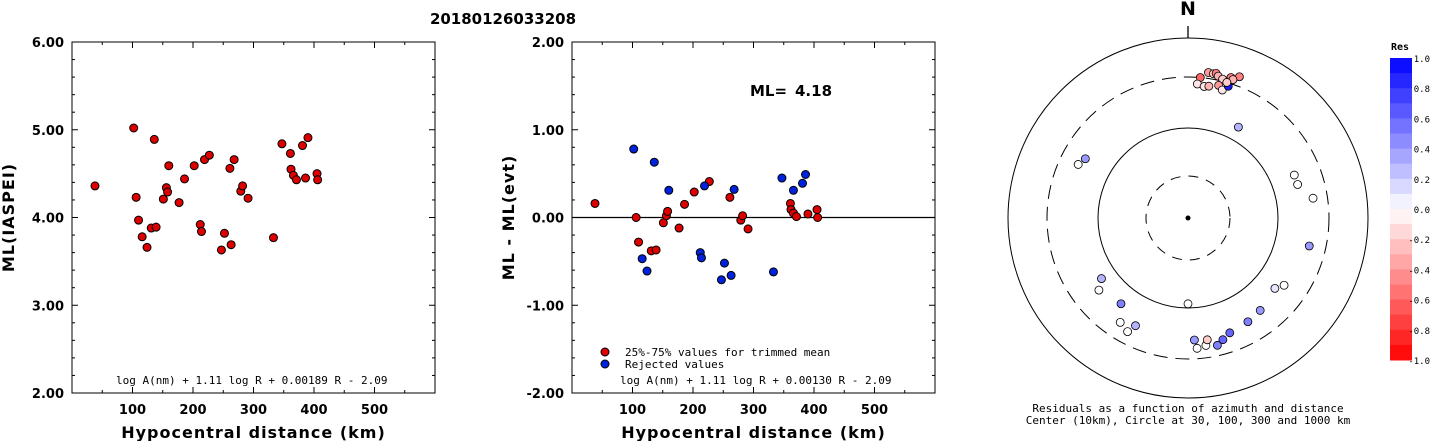 Image resolution: width=1437 pixels, height=441 pixels. What do you see at coordinates (1400, 47) in the screenshot?
I see `colorbar-title: Res` at bounding box center [1400, 47].